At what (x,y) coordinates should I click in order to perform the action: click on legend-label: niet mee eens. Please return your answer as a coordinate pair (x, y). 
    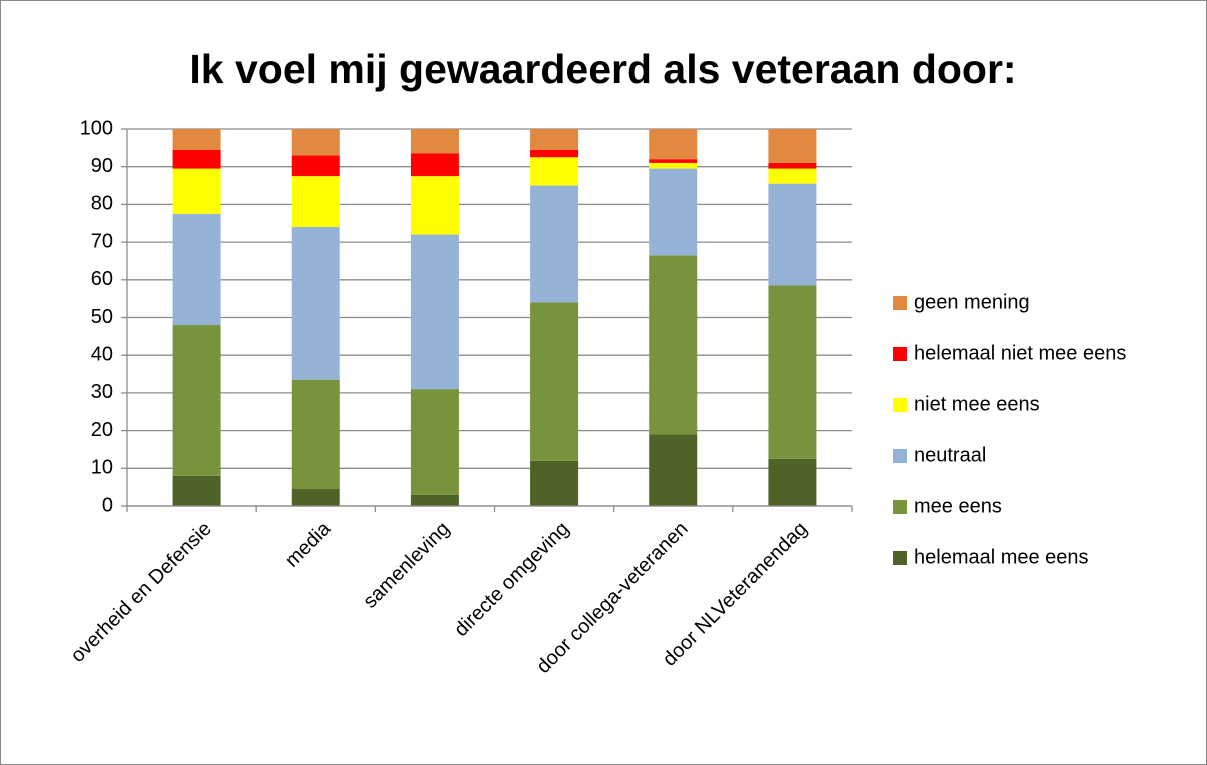
    Looking at the image, I should click on (977, 404).